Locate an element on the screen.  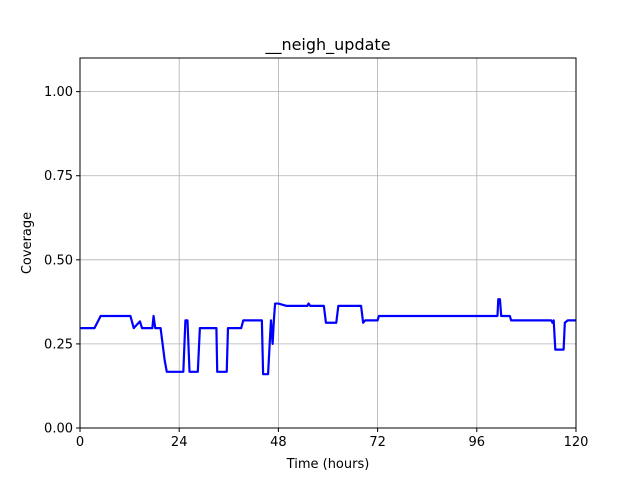
y-tick-label: 0.25 is located at coordinates (58, 344).